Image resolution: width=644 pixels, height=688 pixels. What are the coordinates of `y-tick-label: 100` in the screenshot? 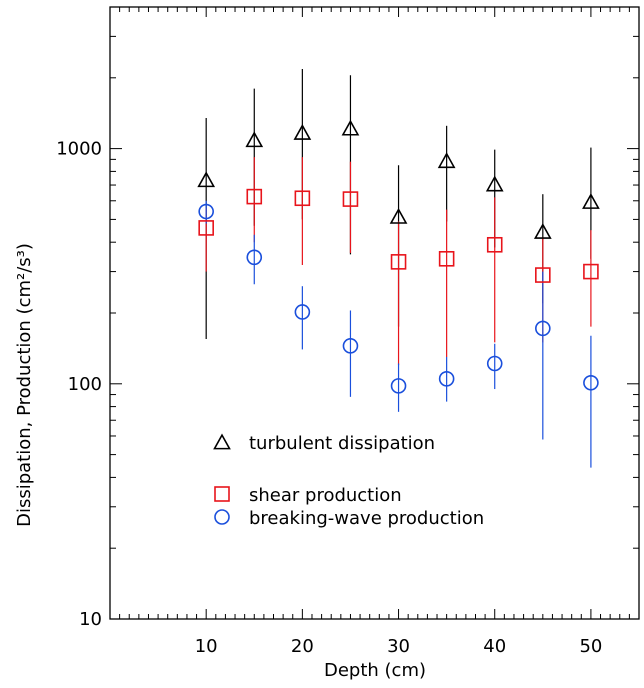 It's located at (85, 384).